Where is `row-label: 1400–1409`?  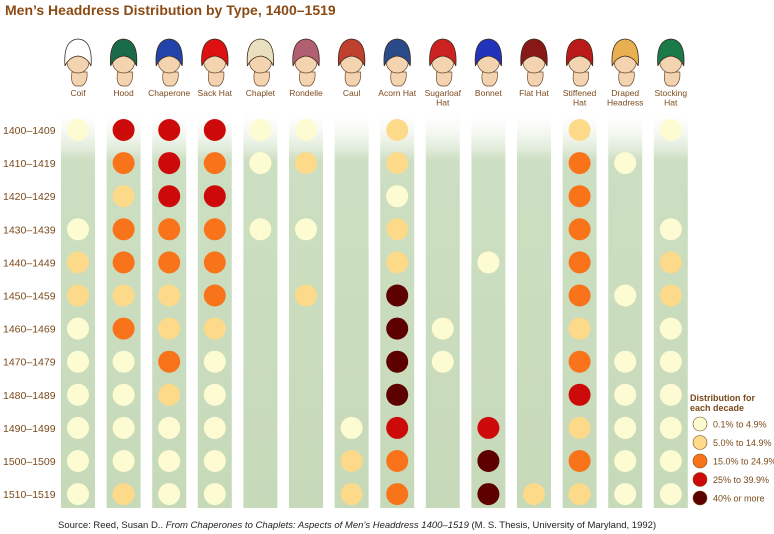 row-label: 1400–1409 is located at coordinates (29, 131).